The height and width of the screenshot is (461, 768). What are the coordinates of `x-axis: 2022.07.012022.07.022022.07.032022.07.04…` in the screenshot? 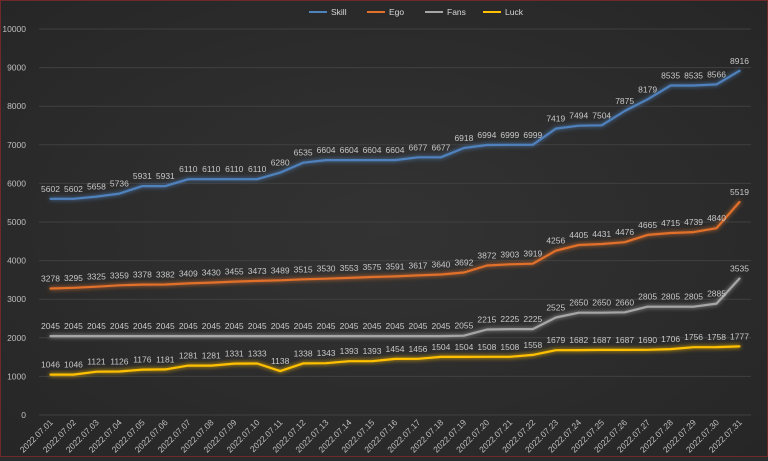 It's located at (381, 435).